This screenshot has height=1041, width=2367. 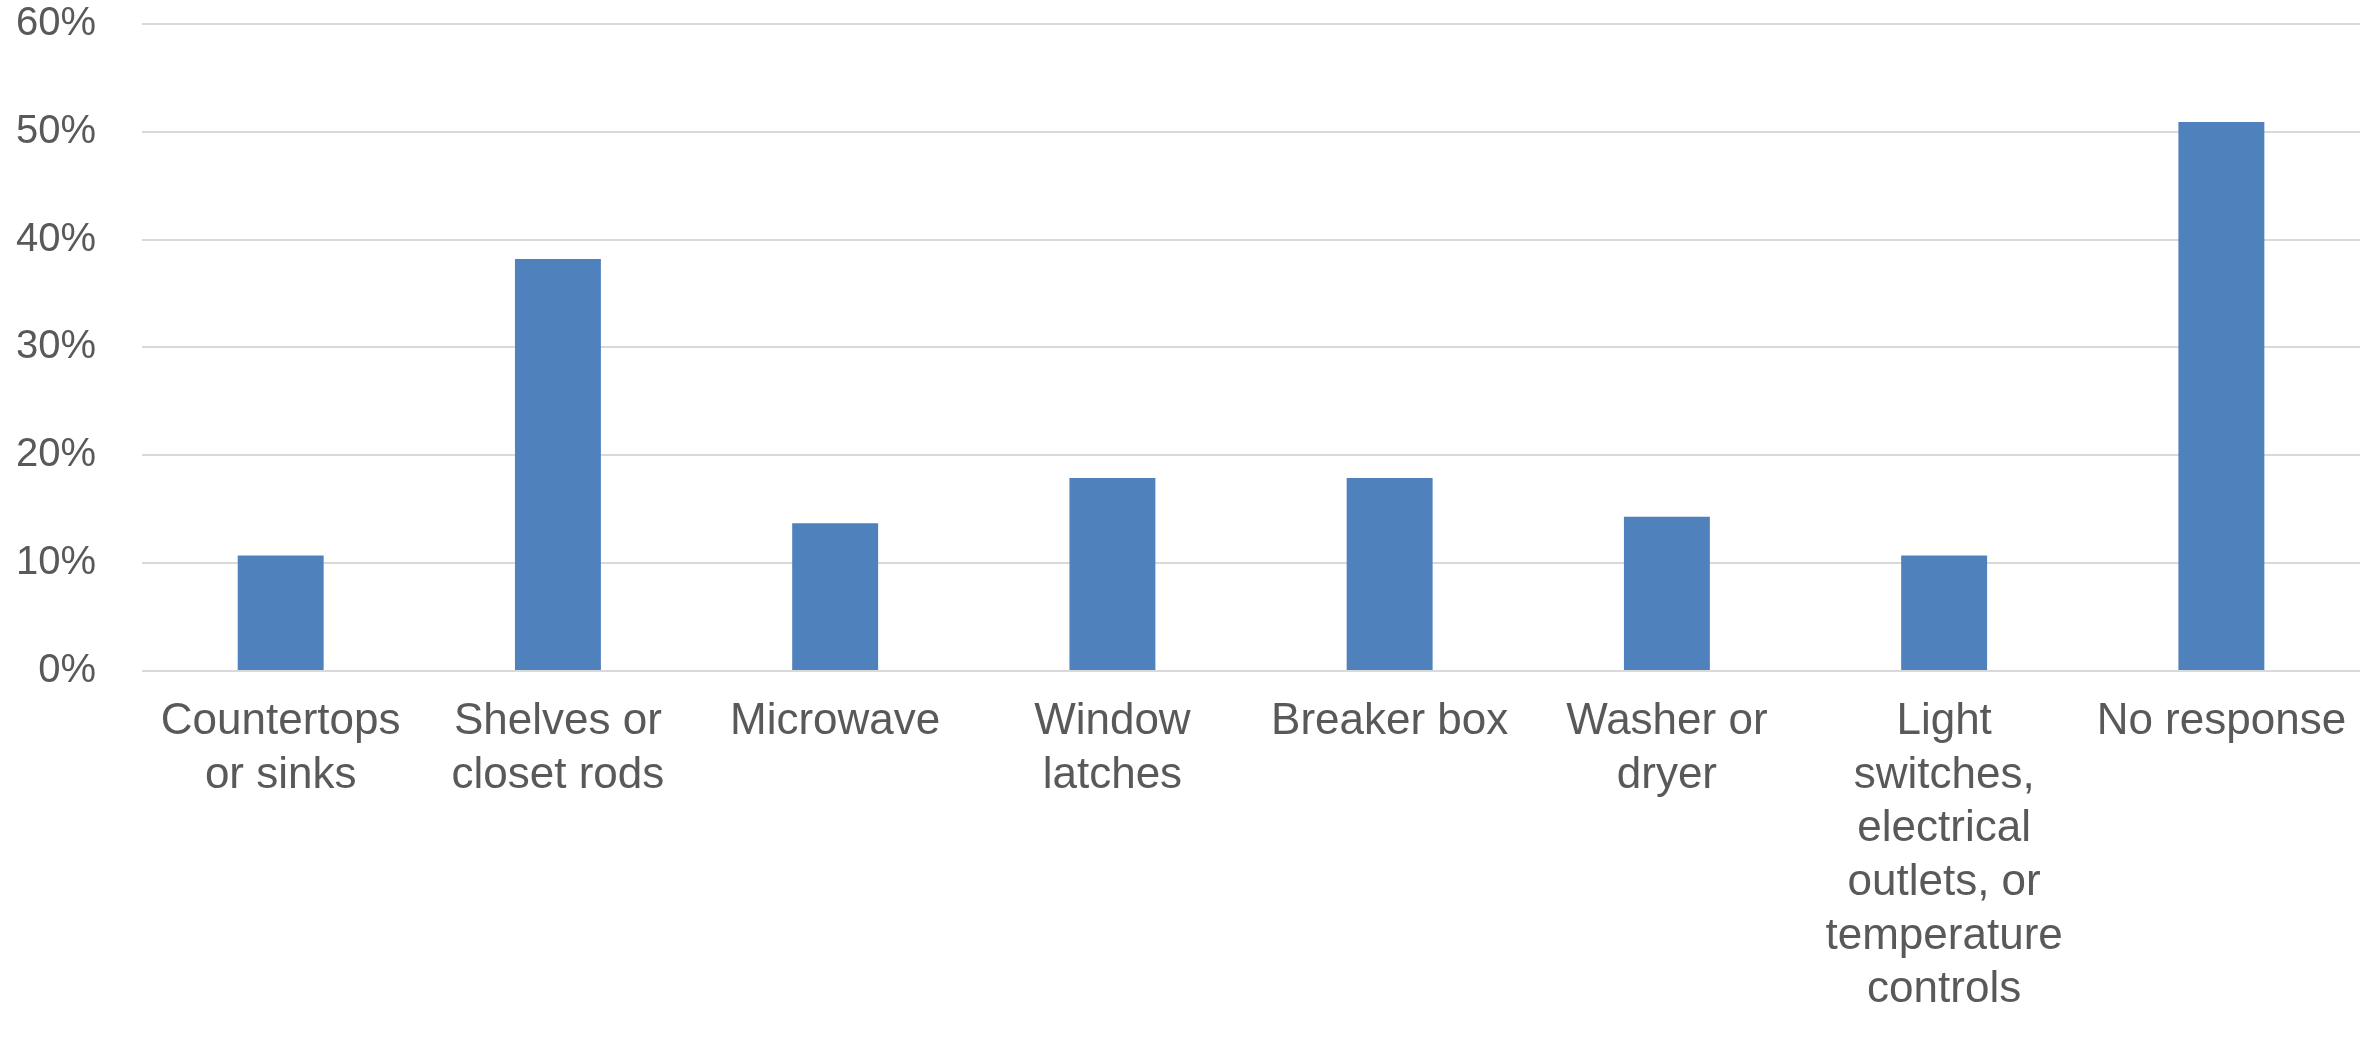 What do you see at coordinates (835, 718) in the screenshot?
I see `x-tick-label: Microwave` at bounding box center [835, 718].